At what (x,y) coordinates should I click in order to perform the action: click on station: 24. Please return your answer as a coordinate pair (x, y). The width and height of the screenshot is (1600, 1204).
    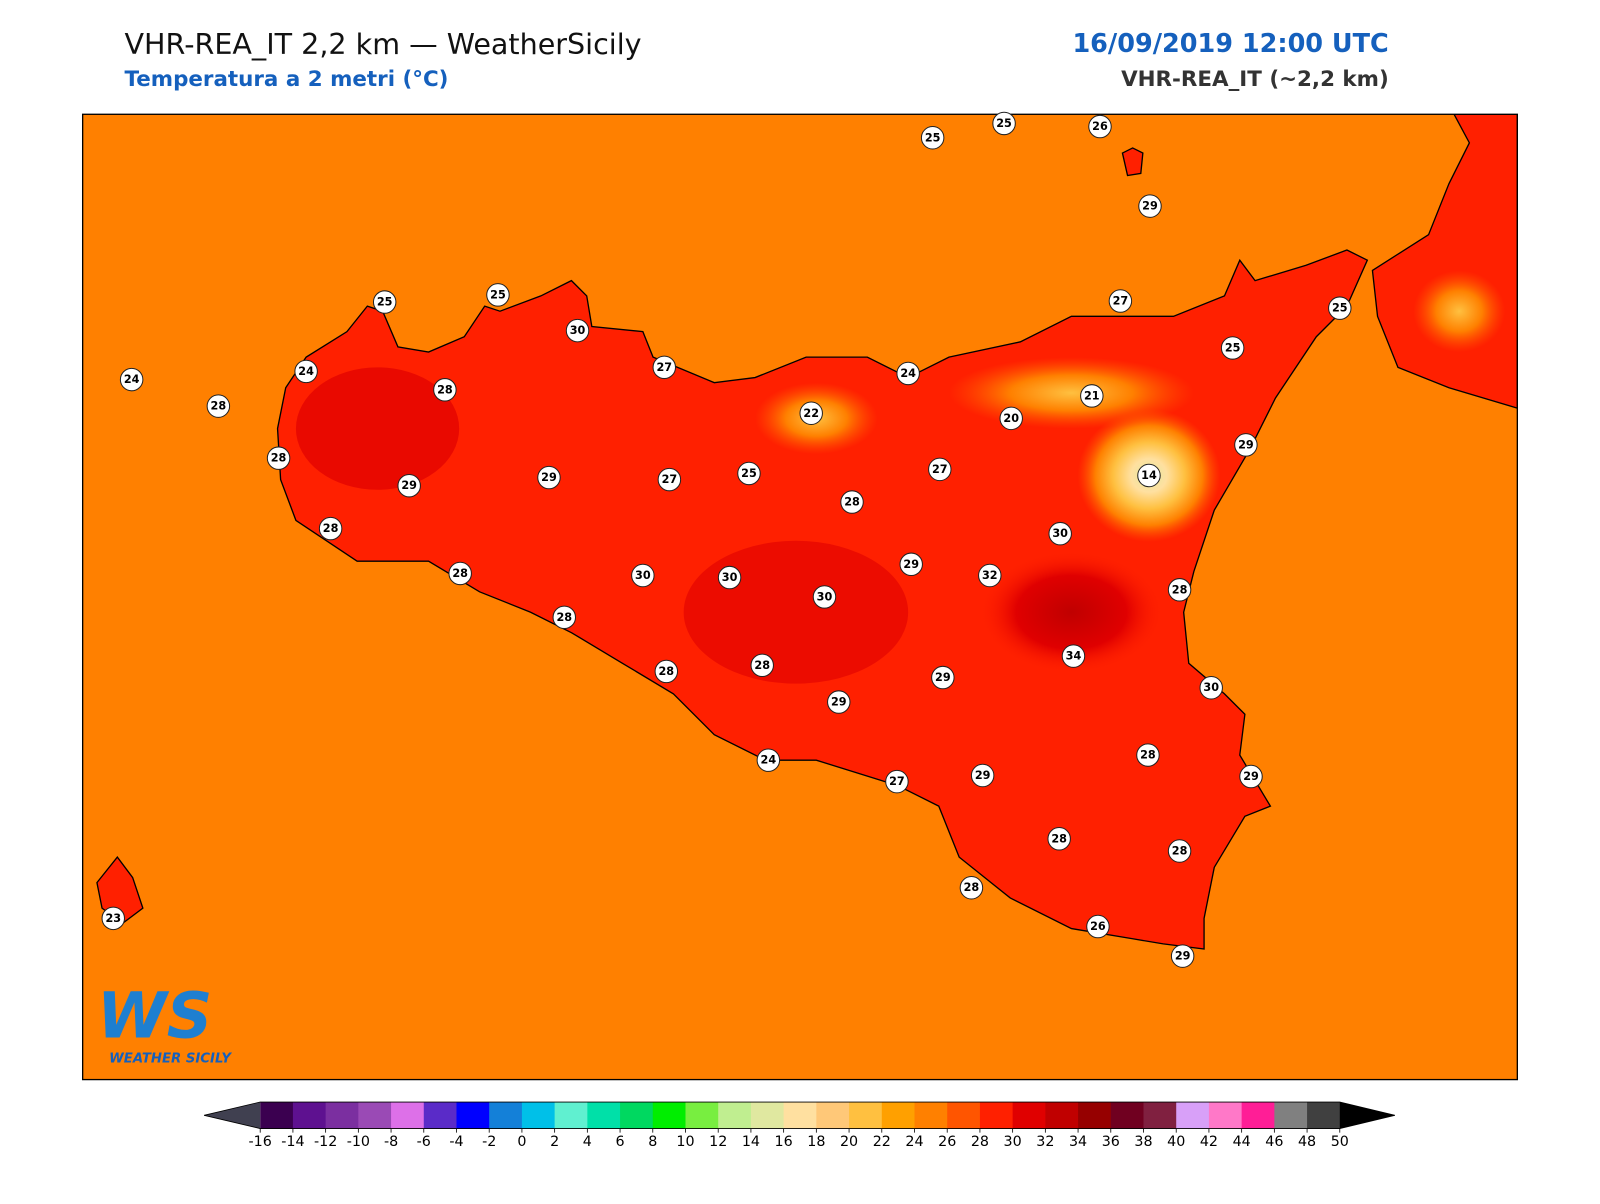
    Looking at the image, I should click on (306, 371).